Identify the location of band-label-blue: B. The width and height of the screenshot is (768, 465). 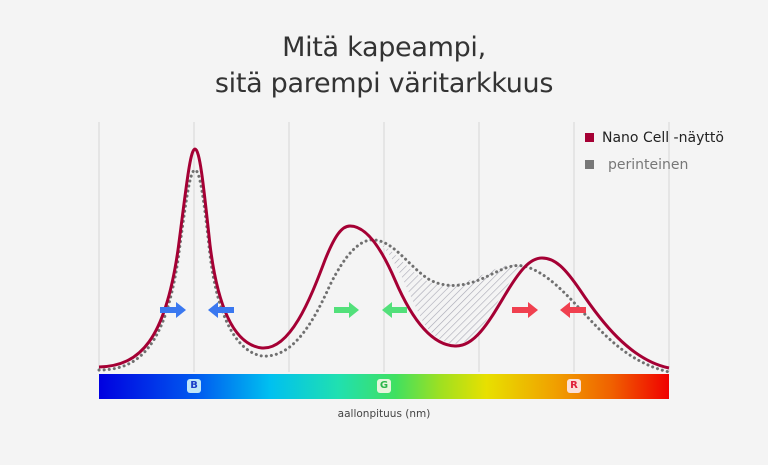
(194, 386).